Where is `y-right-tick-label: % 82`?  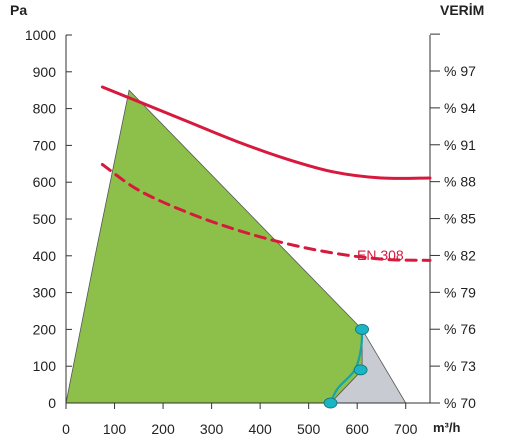
y-right-tick-label: % 82 is located at coordinates (460, 255).